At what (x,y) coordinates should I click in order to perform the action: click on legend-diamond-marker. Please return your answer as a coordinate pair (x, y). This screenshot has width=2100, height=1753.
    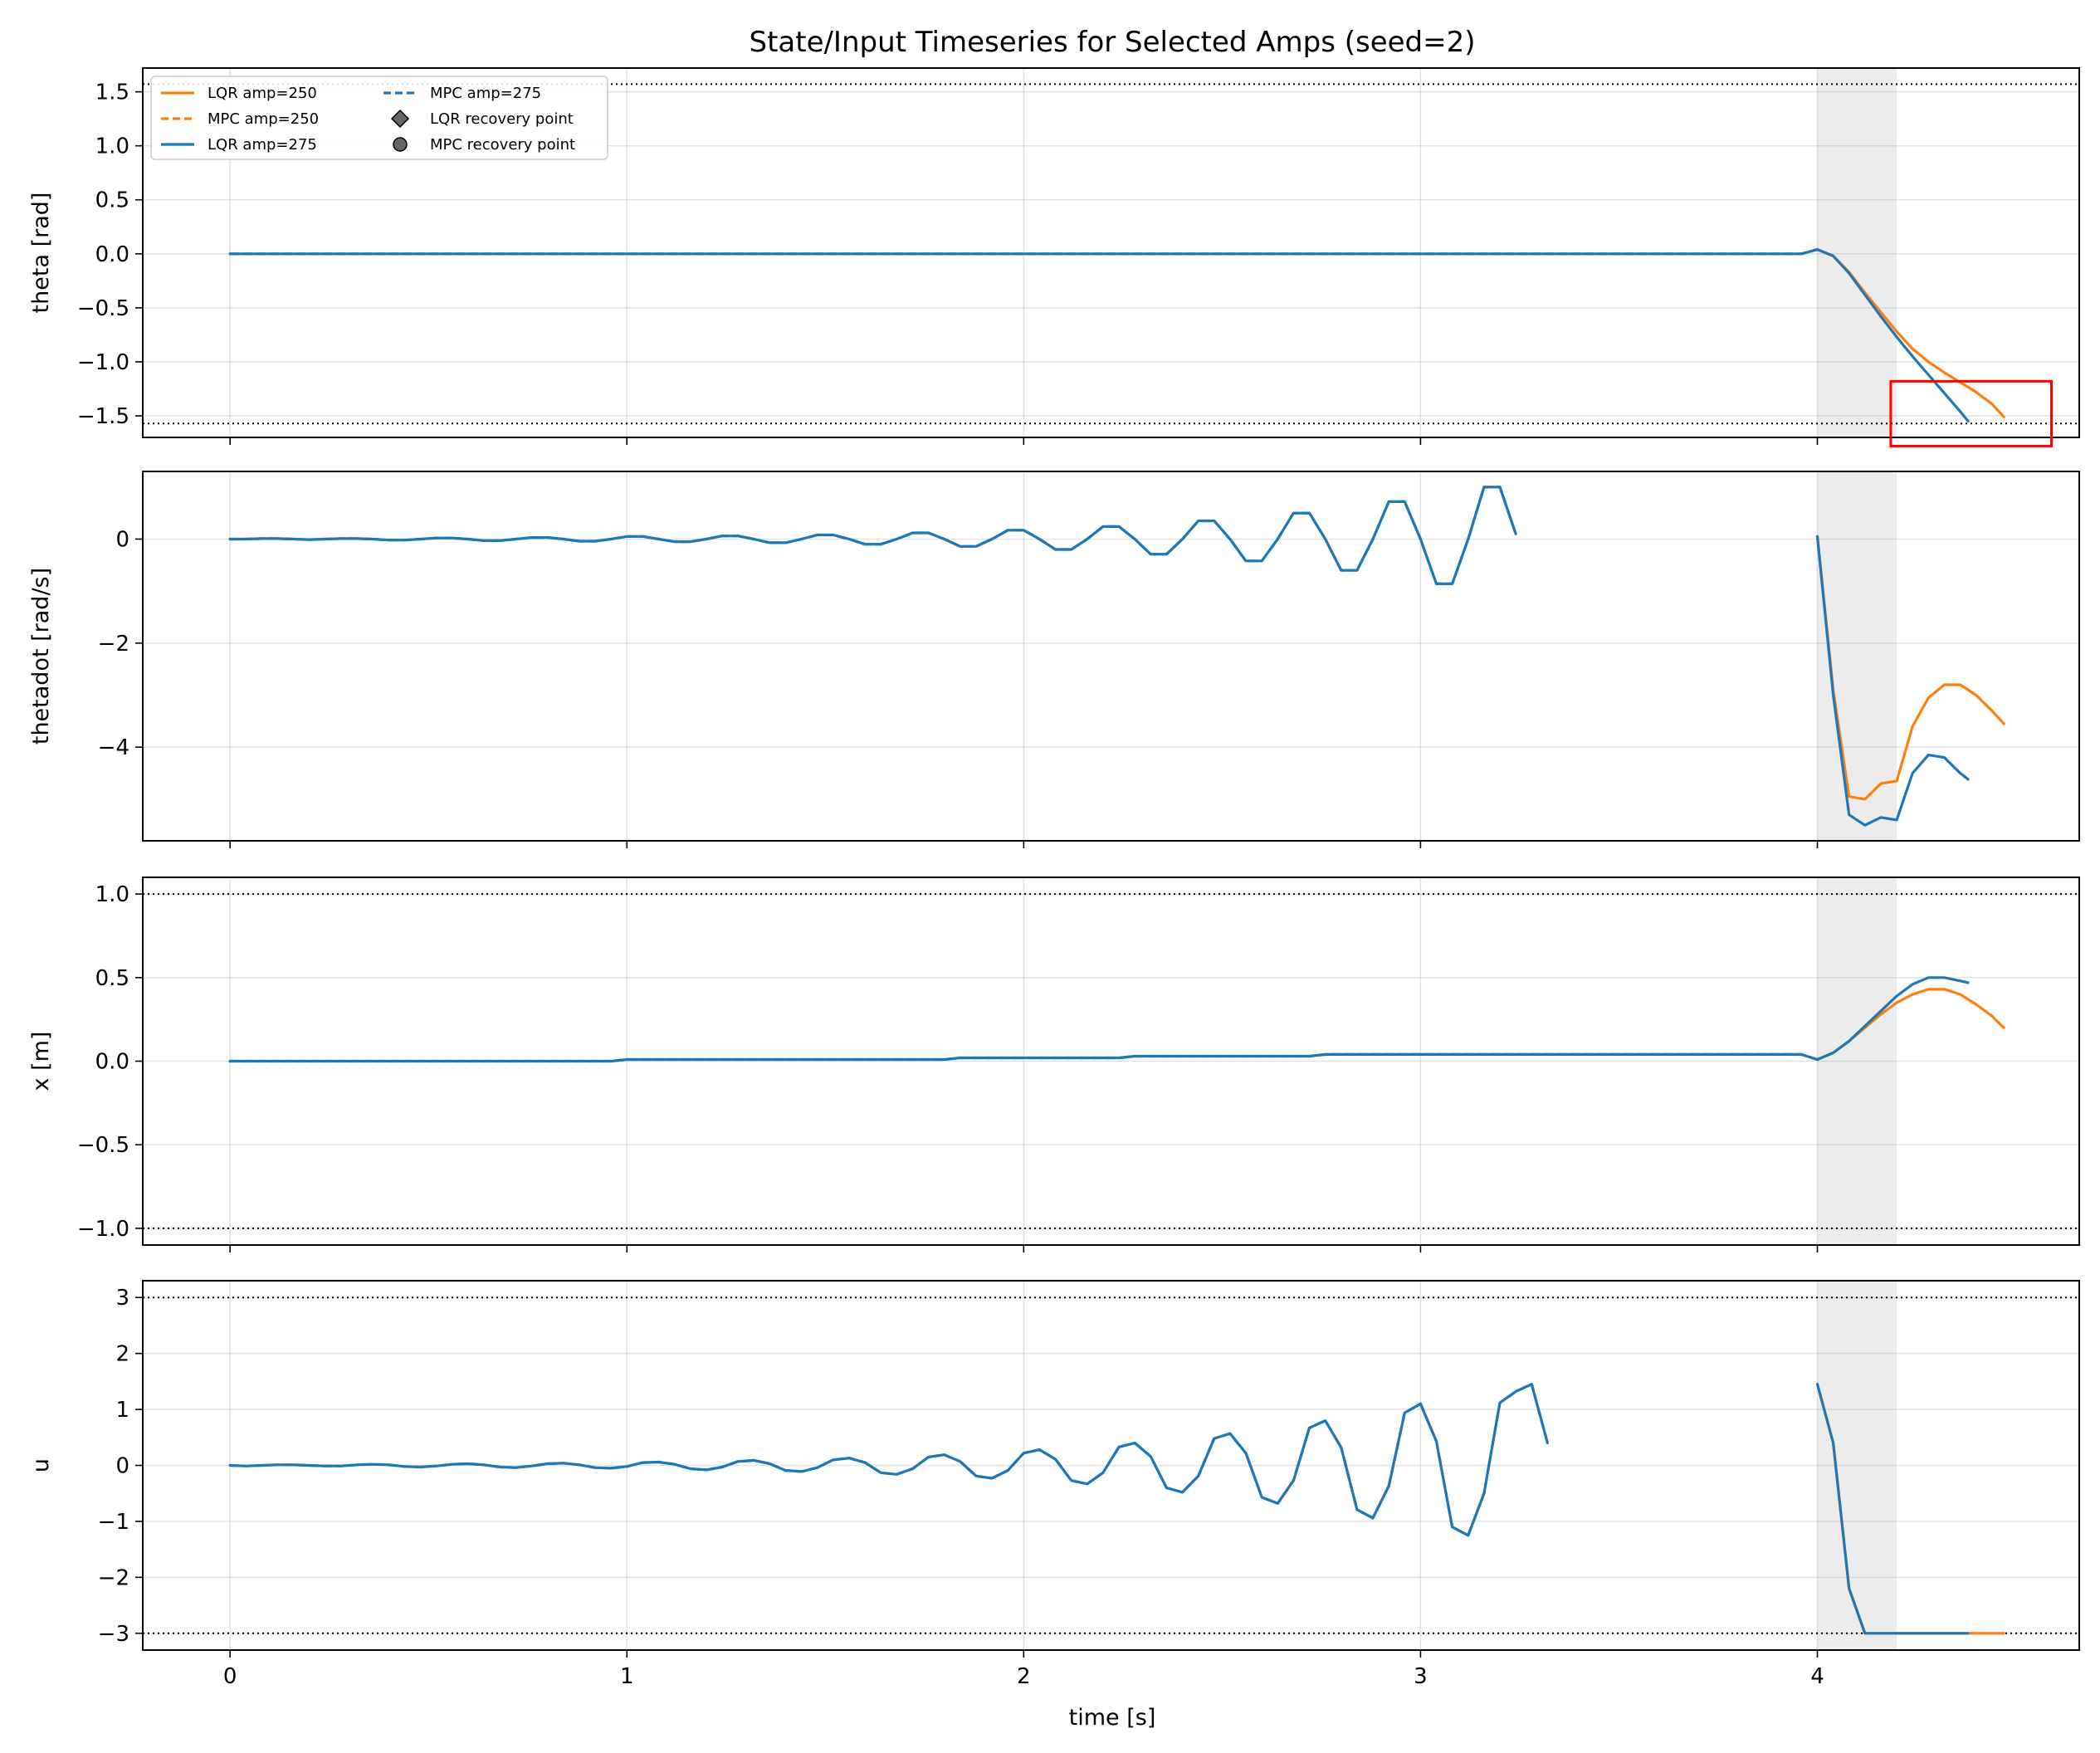
    Looking at the image, I should click on (400, 119).